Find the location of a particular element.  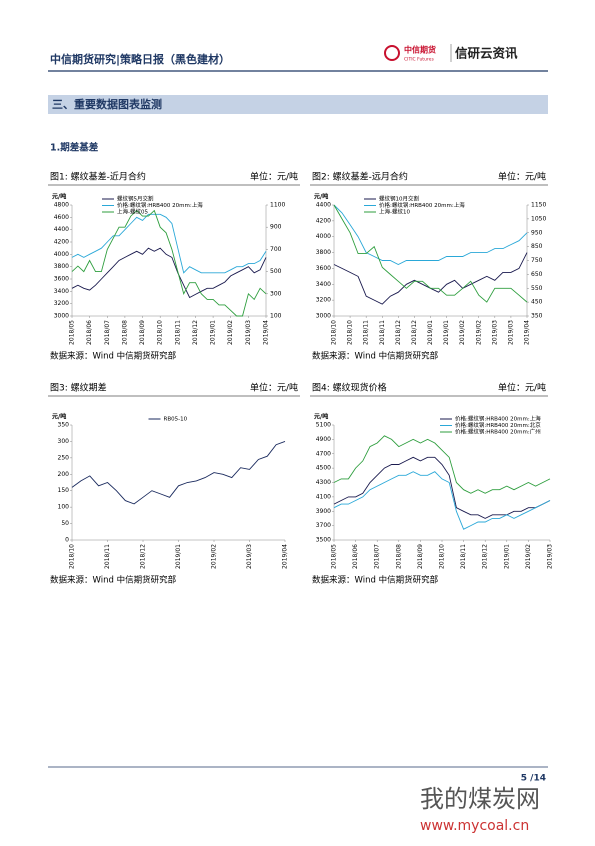

section-title: 三、重要数据图表监测 is located at coordinates (107, 104).